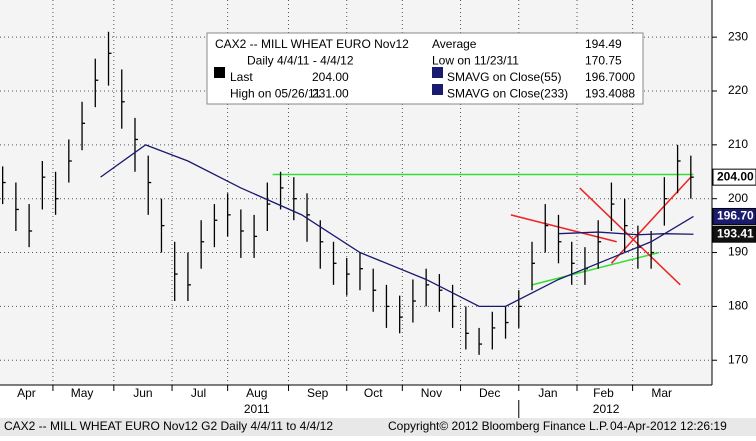  I want to click on legend-text: 196.7000, so click(610, 77).